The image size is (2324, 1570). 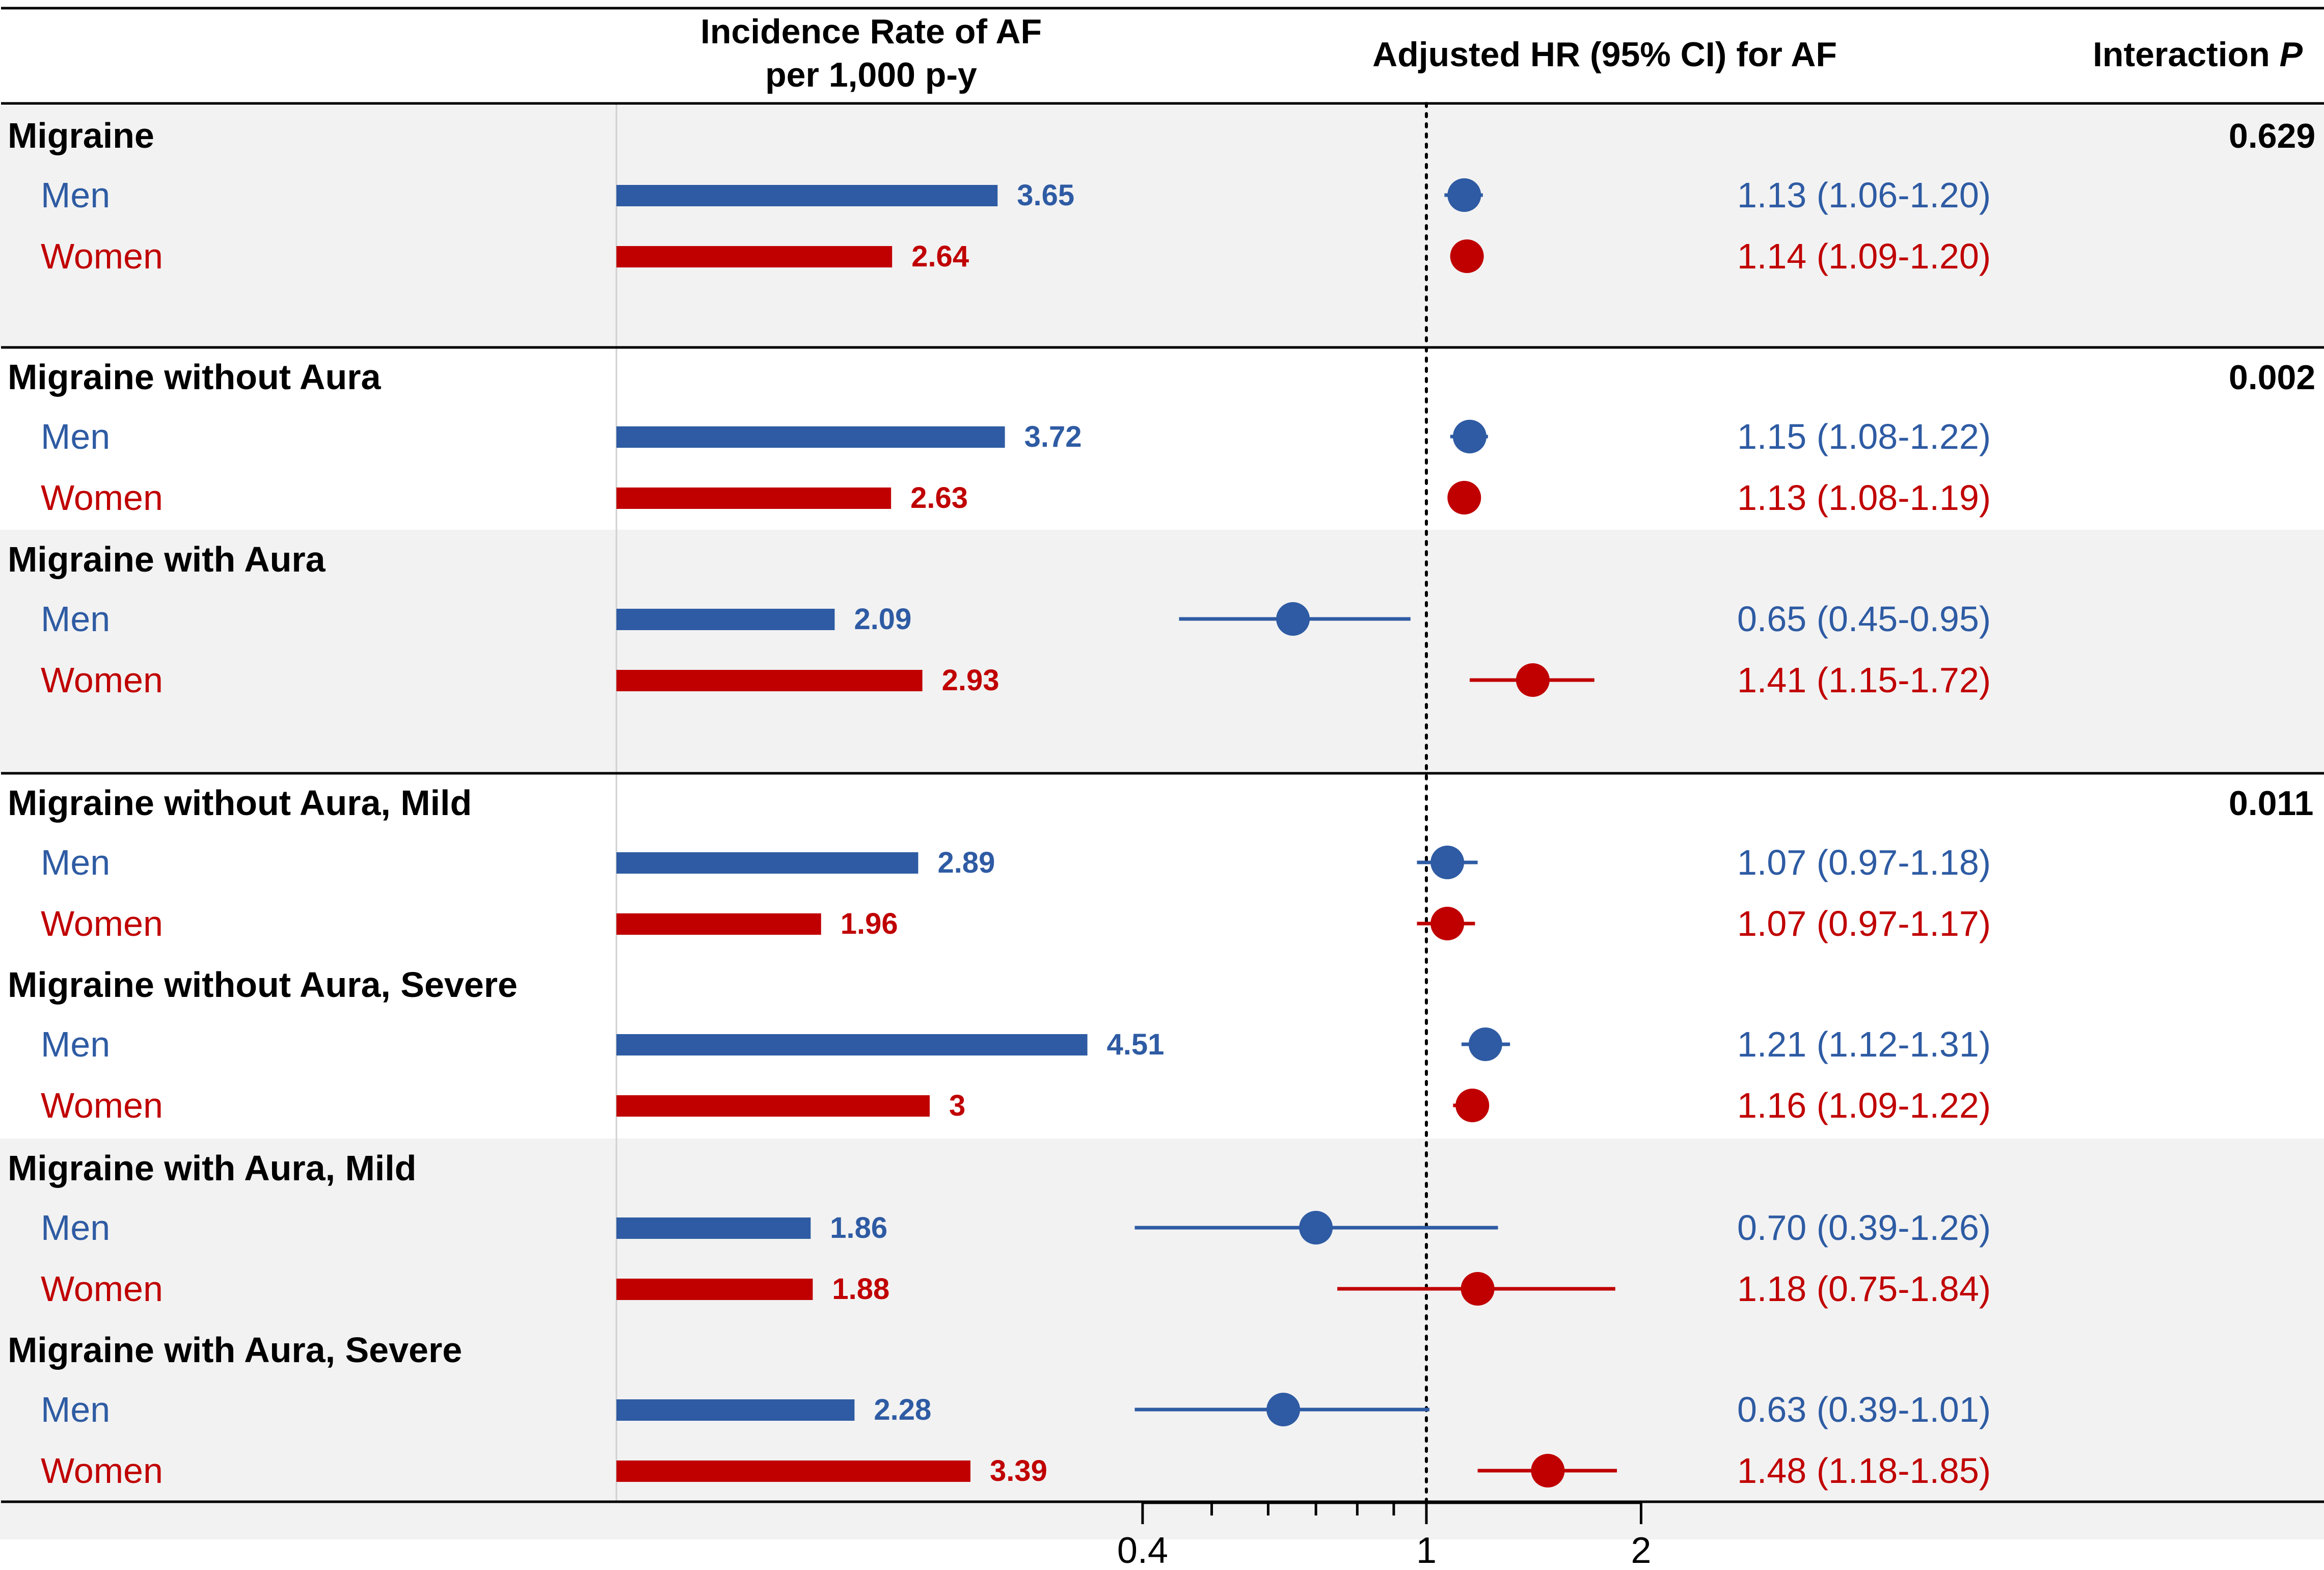 What do you see at coordinates (1016, 619) in the screenshot?
I see `row-men: Men 2.09 0.65 (0.45-0.95)` at bounding box center [1016, 619].